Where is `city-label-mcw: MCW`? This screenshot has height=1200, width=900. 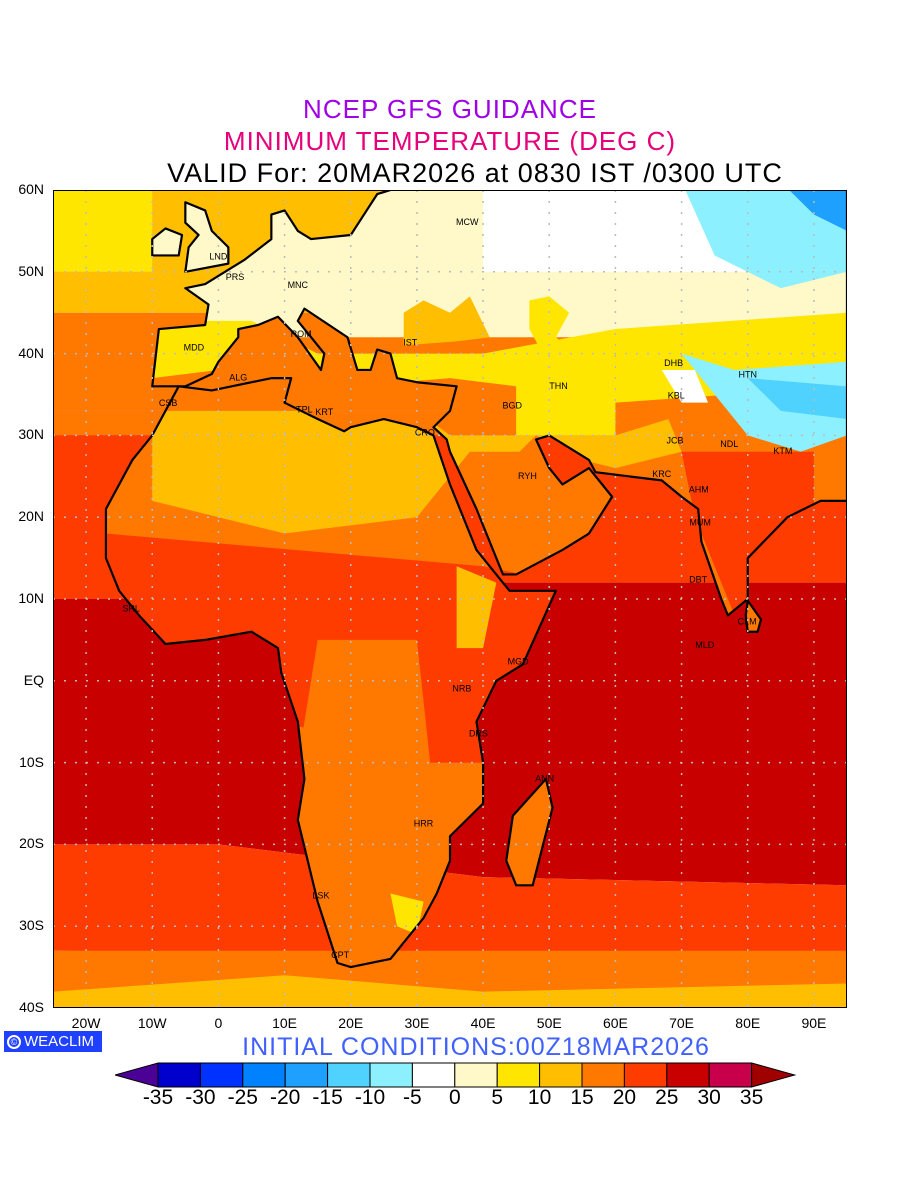 city-label-mcw: MCW is located at coordinates (467, 222).